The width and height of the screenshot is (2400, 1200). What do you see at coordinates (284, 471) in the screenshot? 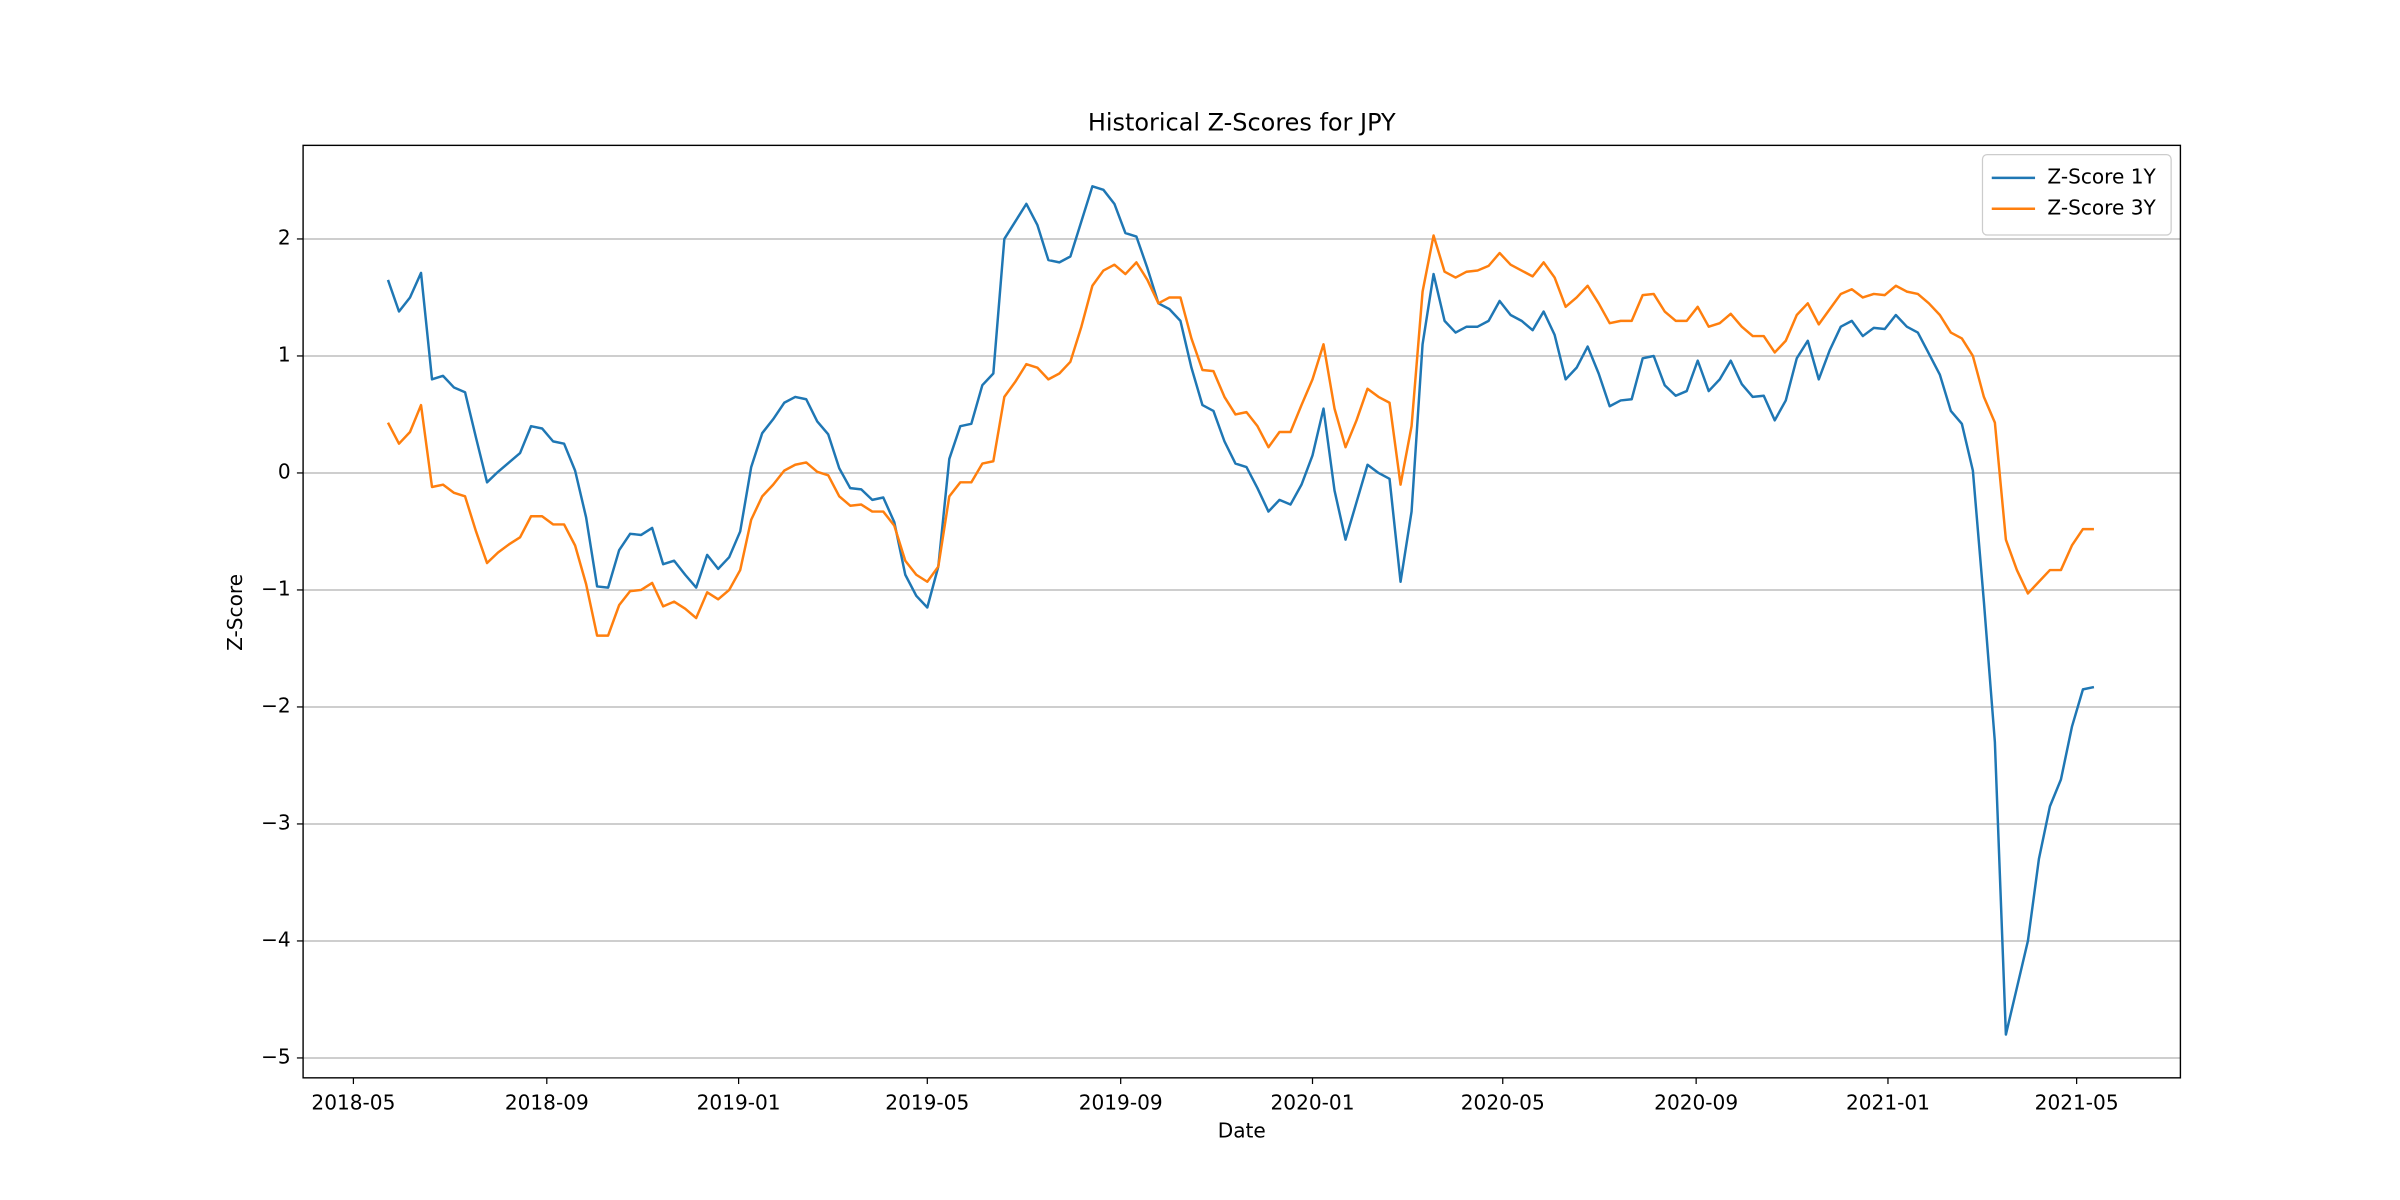
I see `y-tick-label: 0` at bounding box center [284, 471].